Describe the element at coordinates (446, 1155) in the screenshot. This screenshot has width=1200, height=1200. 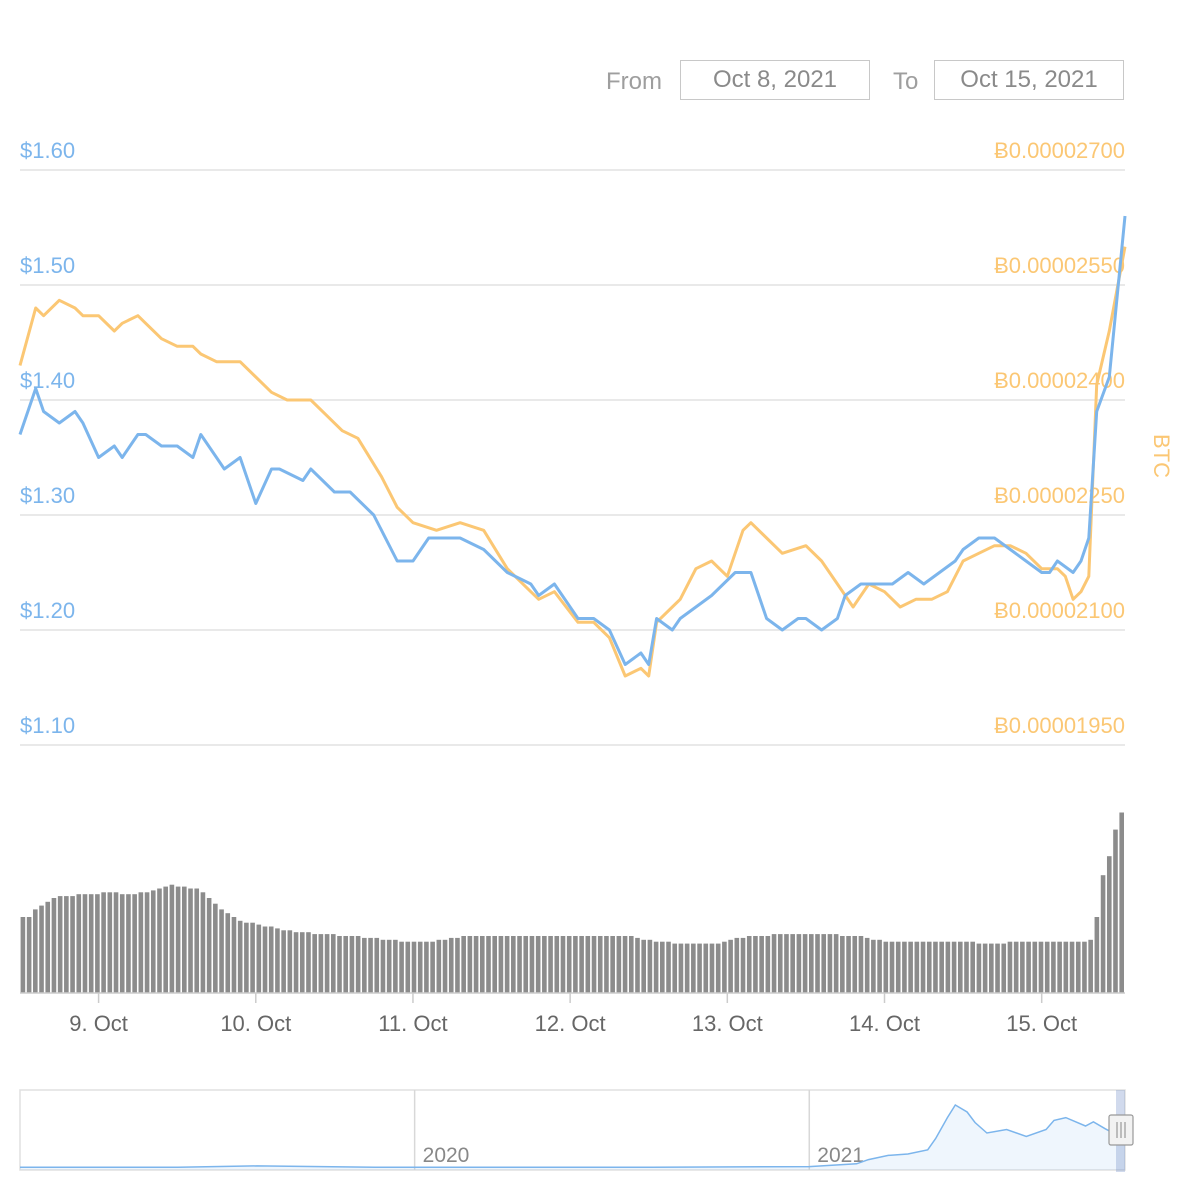
I see `navigator-year-label: 2020` at that location.